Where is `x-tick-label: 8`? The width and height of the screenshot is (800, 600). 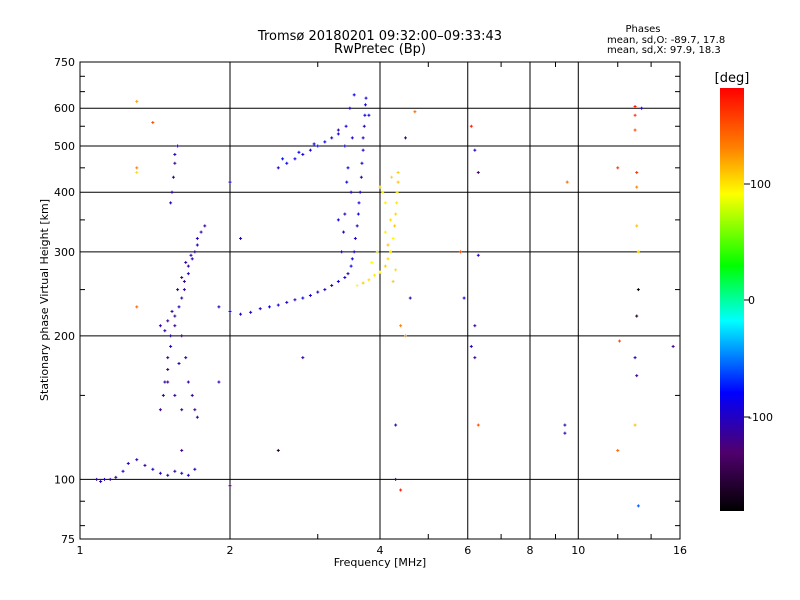 x-tick-label: 8 is located at coordinates (530, 550).